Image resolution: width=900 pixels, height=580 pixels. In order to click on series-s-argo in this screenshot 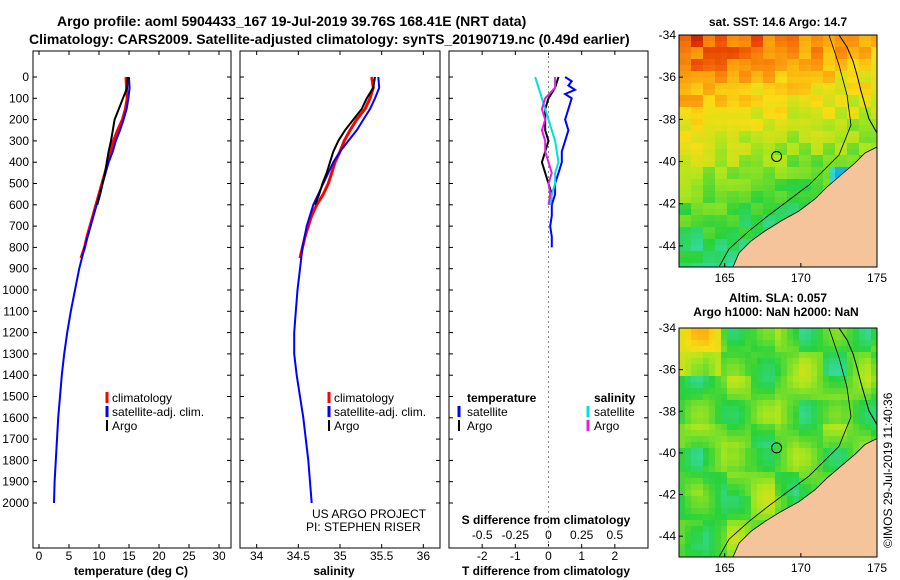, I will do `click(548, 141)`.